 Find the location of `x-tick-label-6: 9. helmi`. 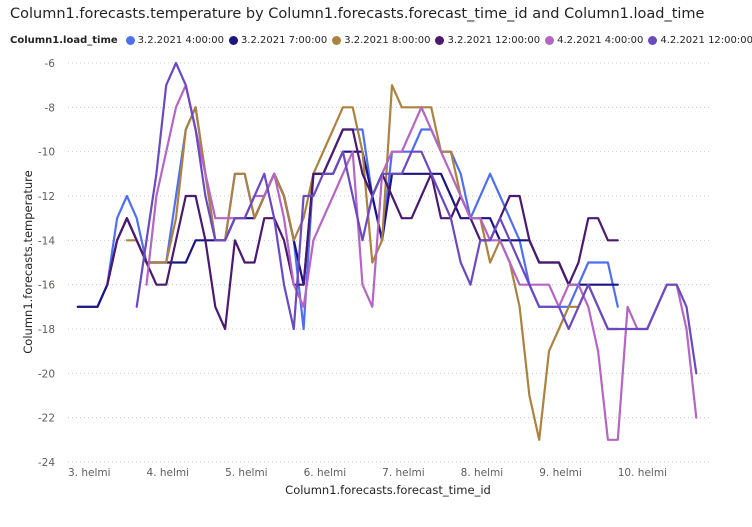

x-tick-label-6: 9. helmi is located at coordinates (560, 473).